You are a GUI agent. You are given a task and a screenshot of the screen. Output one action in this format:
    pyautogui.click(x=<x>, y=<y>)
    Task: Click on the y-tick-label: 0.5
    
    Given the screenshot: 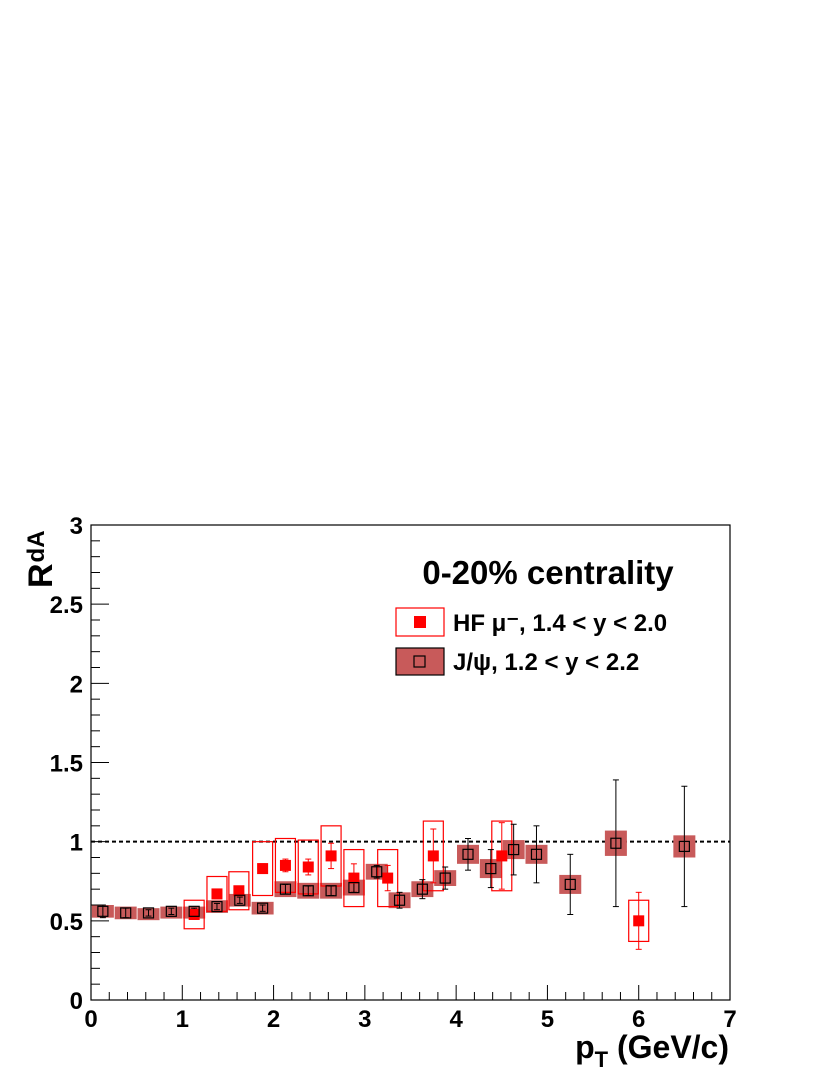 What is the action you would take?
    pyautogui.click(x=66, y=922)
    